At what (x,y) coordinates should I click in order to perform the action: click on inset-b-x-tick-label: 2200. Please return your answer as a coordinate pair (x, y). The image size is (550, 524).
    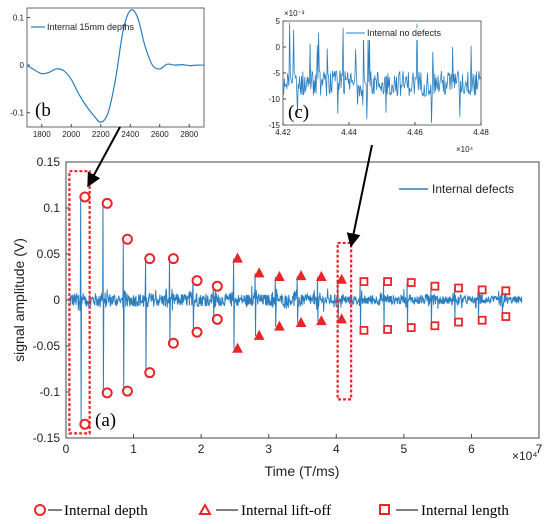
    Looking at the image, I should click on (101, 134).